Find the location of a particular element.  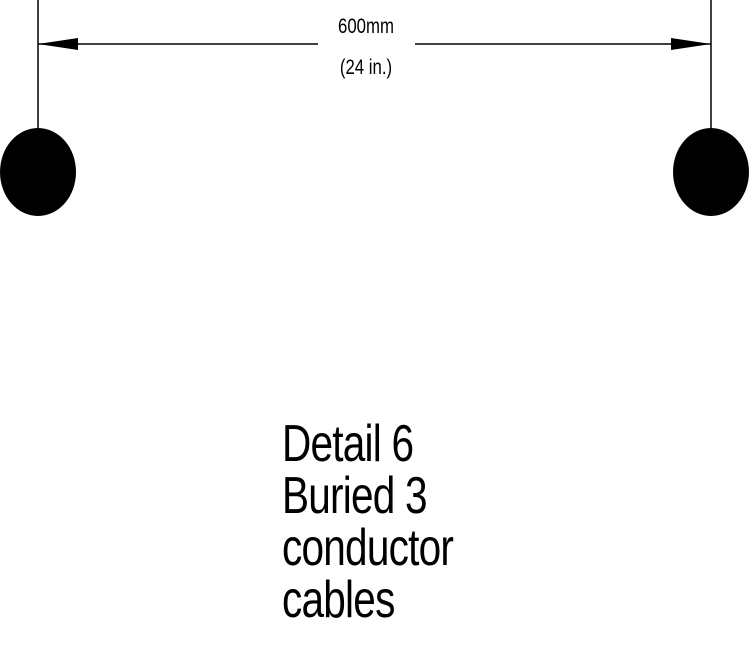

dimension-metric-label: 600mm is located at coordinates (366, 26).